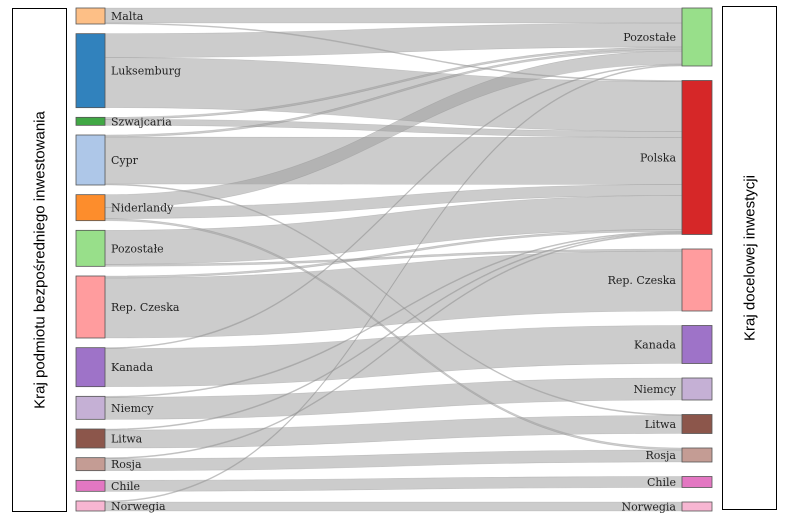 The width and height of the screenshot is (786, 525). Describe the element at coordinates (697, 157) in the screenshot. I see `target-node-polska` at that location.